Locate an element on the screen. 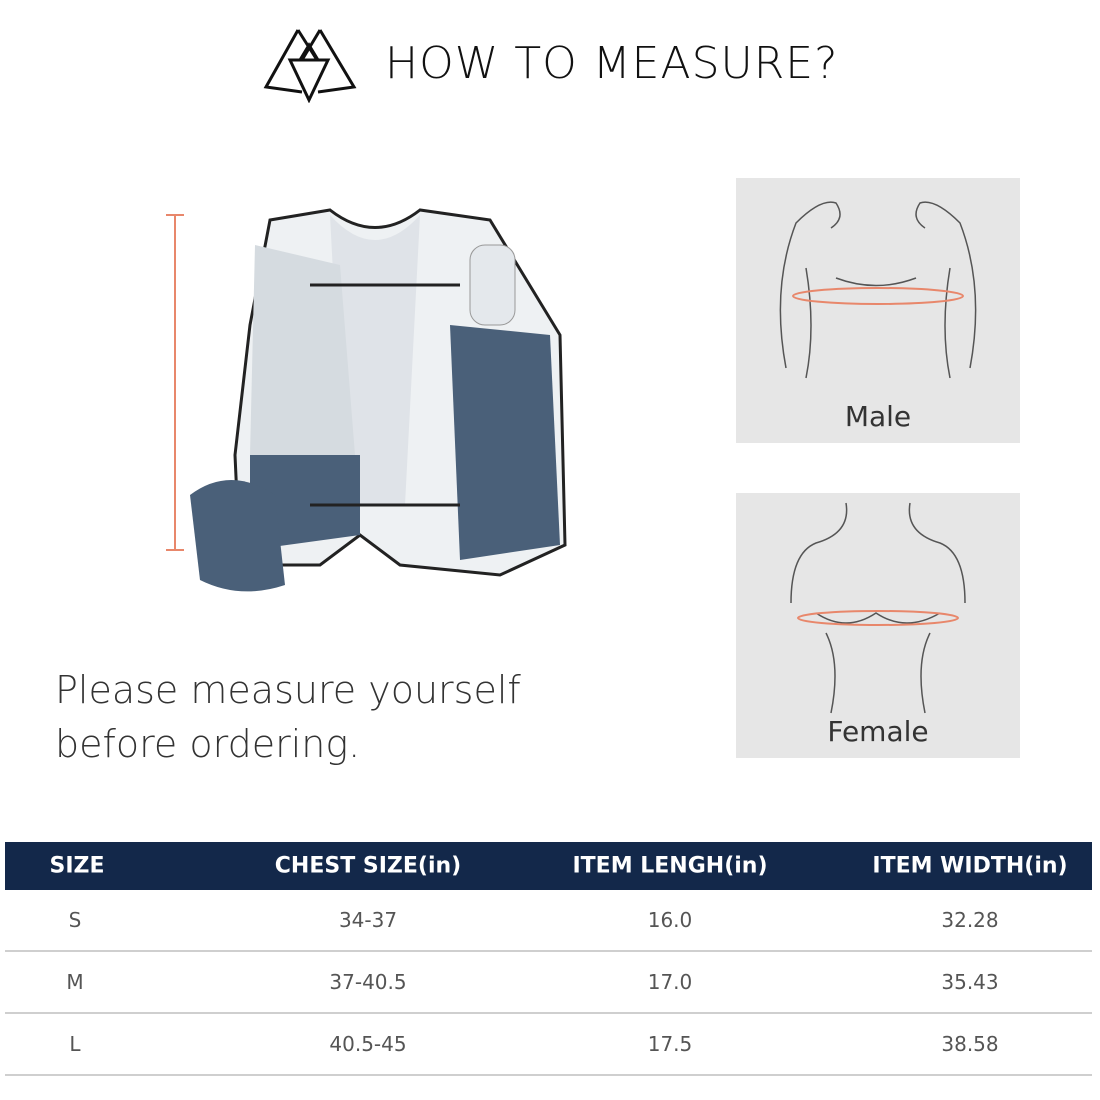 The height and width of the screenshot is (1100, 1100). table-row: S 34-37 16.0 32.28 is located at coordinates (548, 921).